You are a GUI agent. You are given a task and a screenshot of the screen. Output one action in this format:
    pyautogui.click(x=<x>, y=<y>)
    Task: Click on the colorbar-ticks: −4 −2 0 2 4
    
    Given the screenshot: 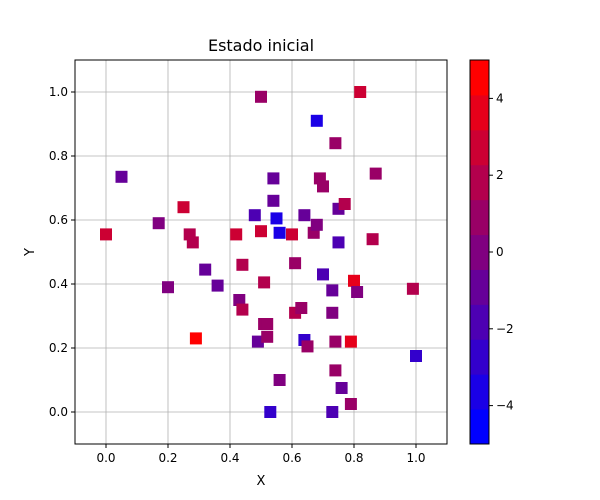 What is the action you would take?
    pyautogui.click(x=501, y=252)
    